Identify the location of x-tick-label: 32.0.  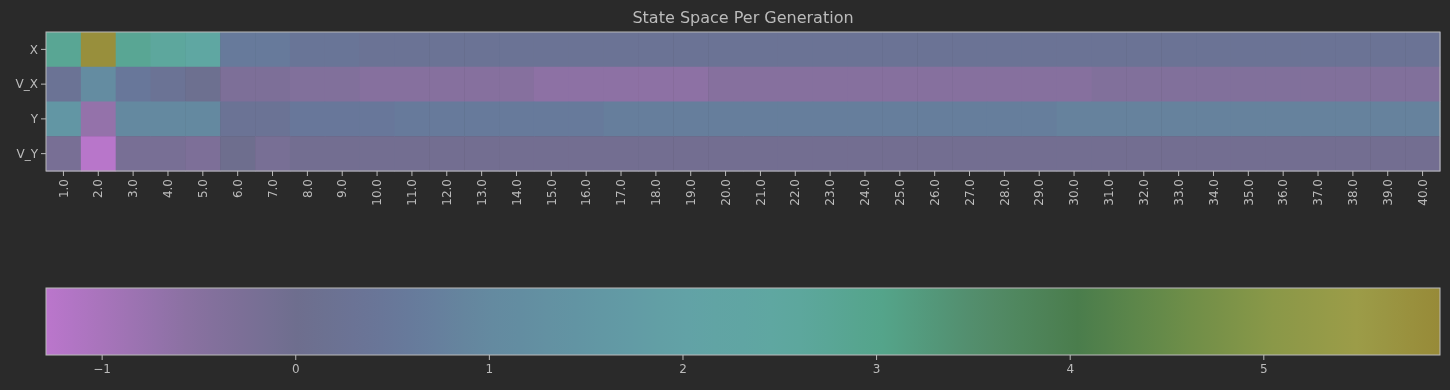
(1143, 192).